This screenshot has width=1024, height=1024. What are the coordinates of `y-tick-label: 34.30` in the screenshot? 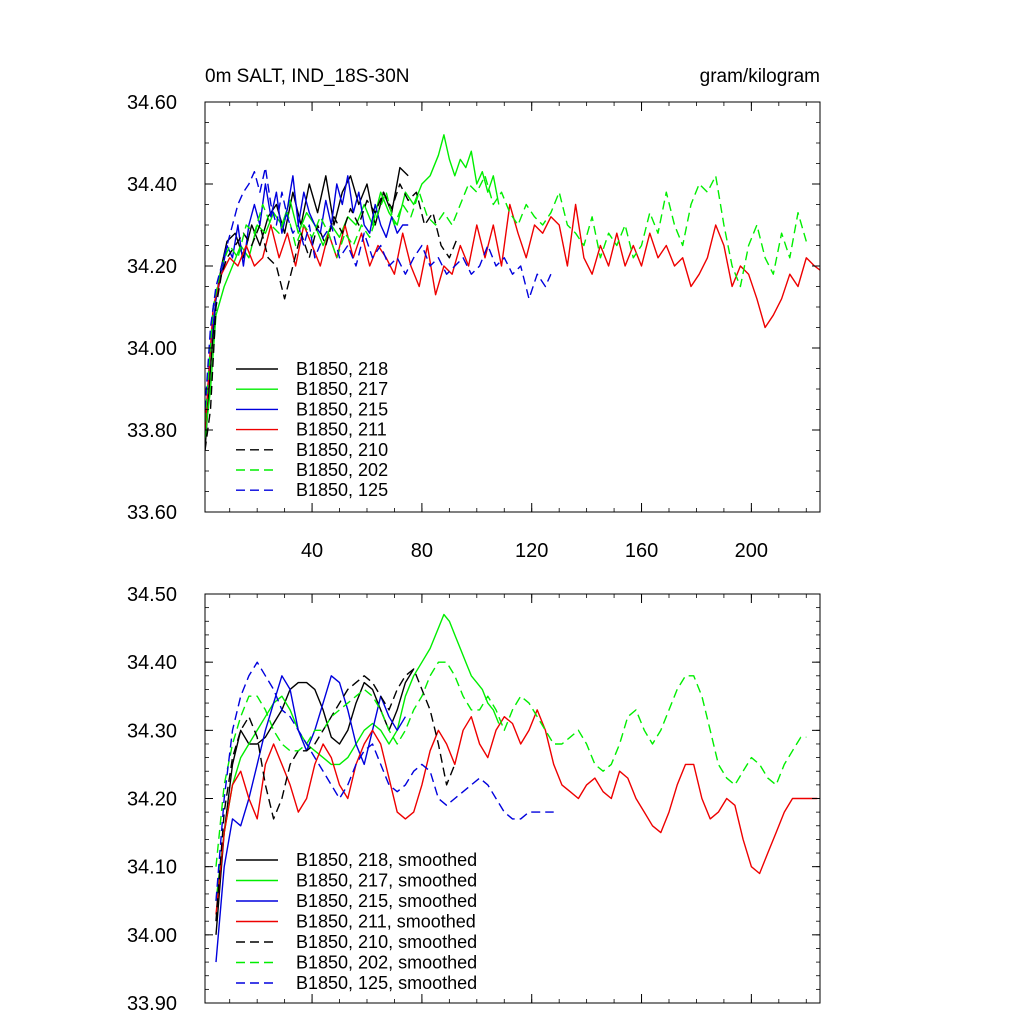 It's located at (152, 731).